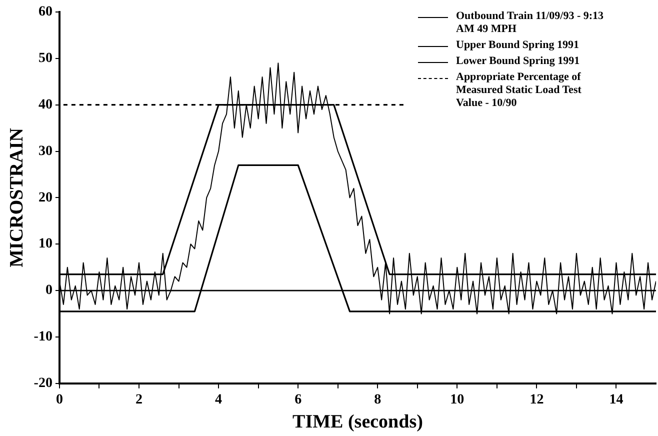 The width and height of the screenshot is (658, 436). I want to click on y-tick-label: 20, so click(45, 198).